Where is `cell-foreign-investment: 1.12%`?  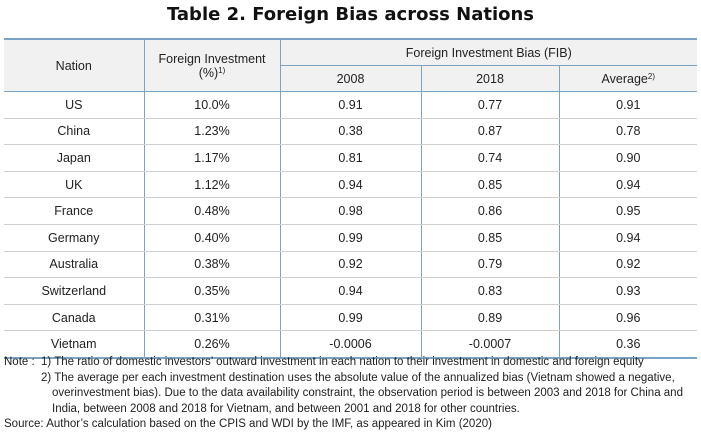
cell-foreign-investment: 1.12% is located at coordinates (211, 185).